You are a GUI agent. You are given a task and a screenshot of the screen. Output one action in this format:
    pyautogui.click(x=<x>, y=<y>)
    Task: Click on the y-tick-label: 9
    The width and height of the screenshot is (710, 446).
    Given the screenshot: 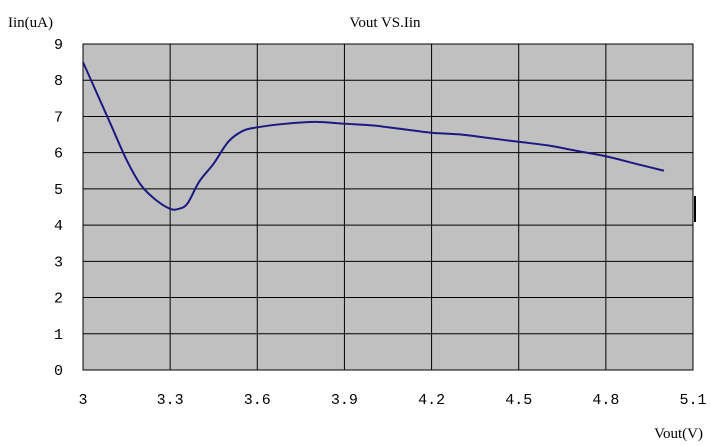 What is the action you would take?
    pyautogui.click(x=58, y=45)
    